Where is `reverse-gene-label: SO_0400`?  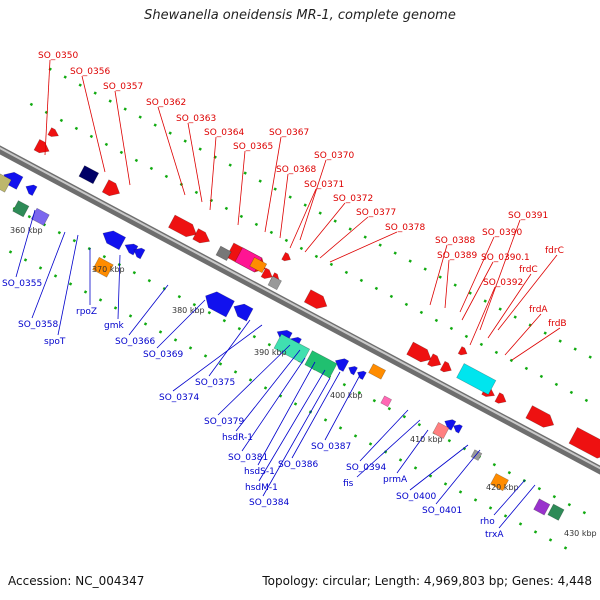 reverse-gene-label: SO_0400 is located at coordinates (416, 497).